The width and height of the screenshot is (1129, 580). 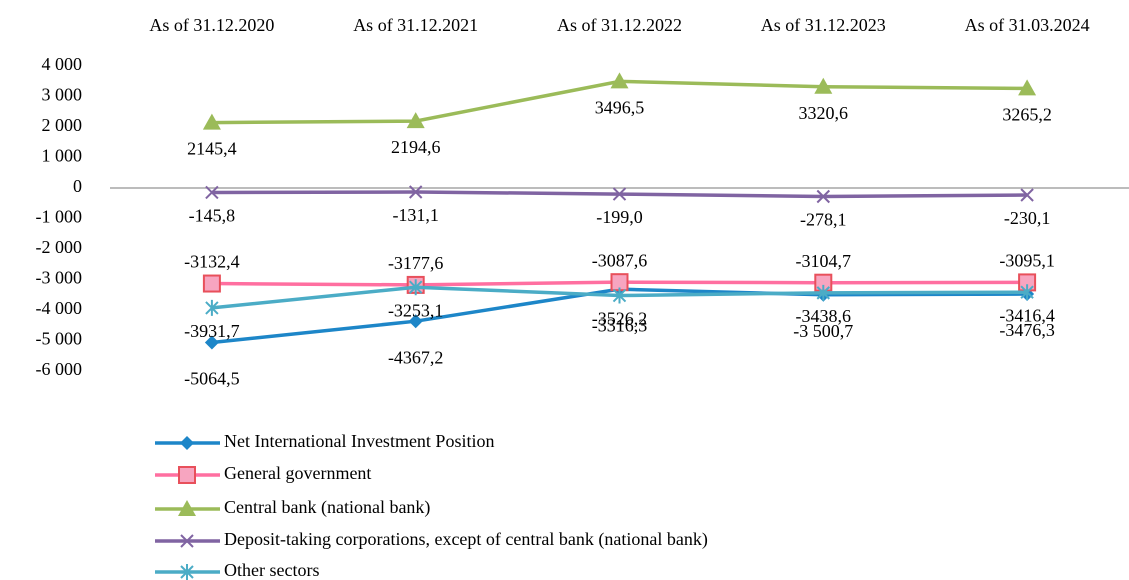 What do you see at coordinates (620, 325) in the screenshot?
I see `data-label: -3316,3` at bounding box center [620, 325].